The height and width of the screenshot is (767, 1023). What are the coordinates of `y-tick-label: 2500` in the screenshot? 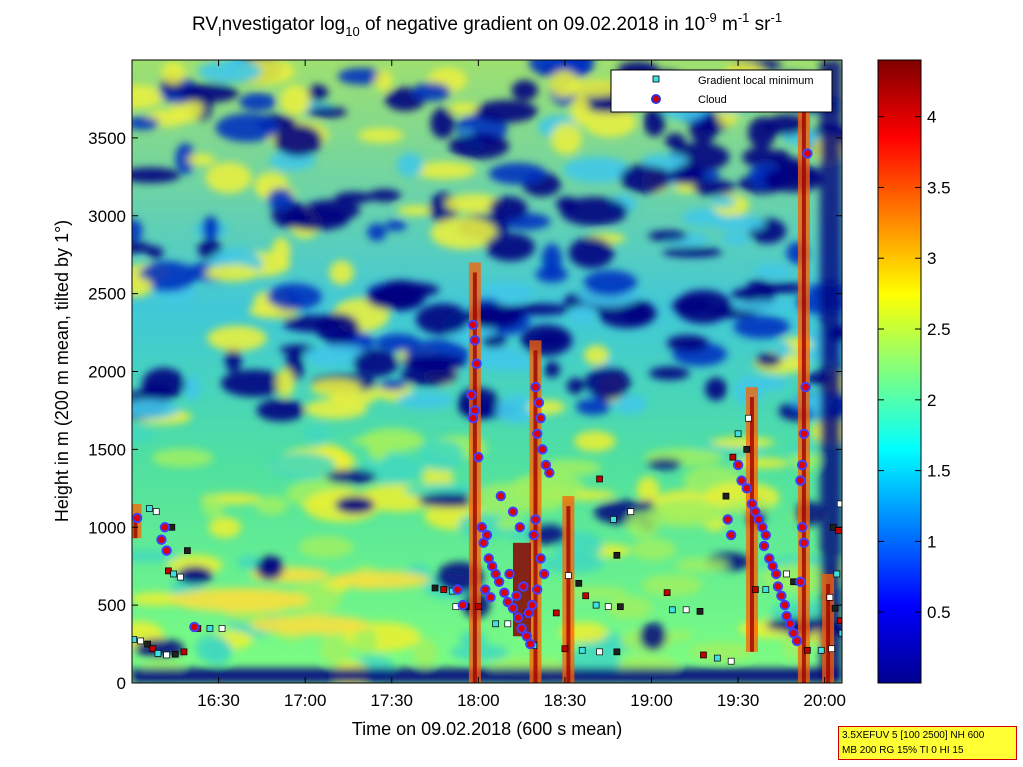 It's located at (107, 294).